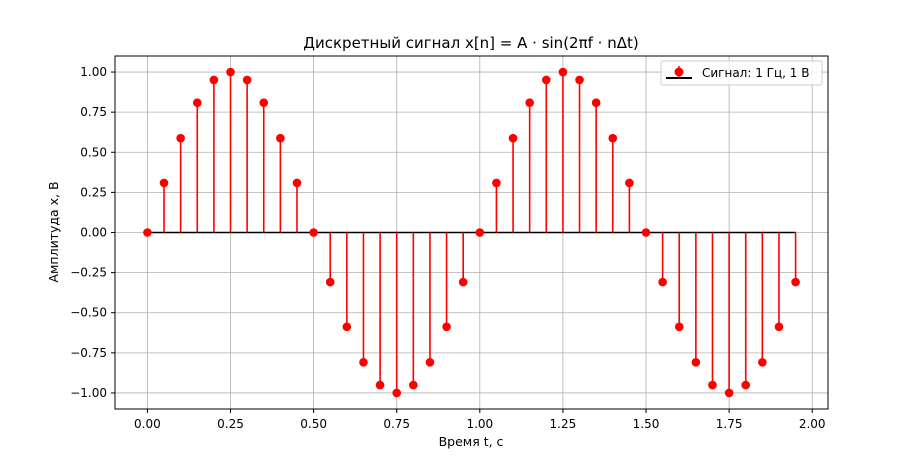 The height and width of the screenshot is (460, 920). What do you see at coordinates (88, 313) in the screenshot?
I see `y-tick-label: −0.50` at bounding box center [88, 313].